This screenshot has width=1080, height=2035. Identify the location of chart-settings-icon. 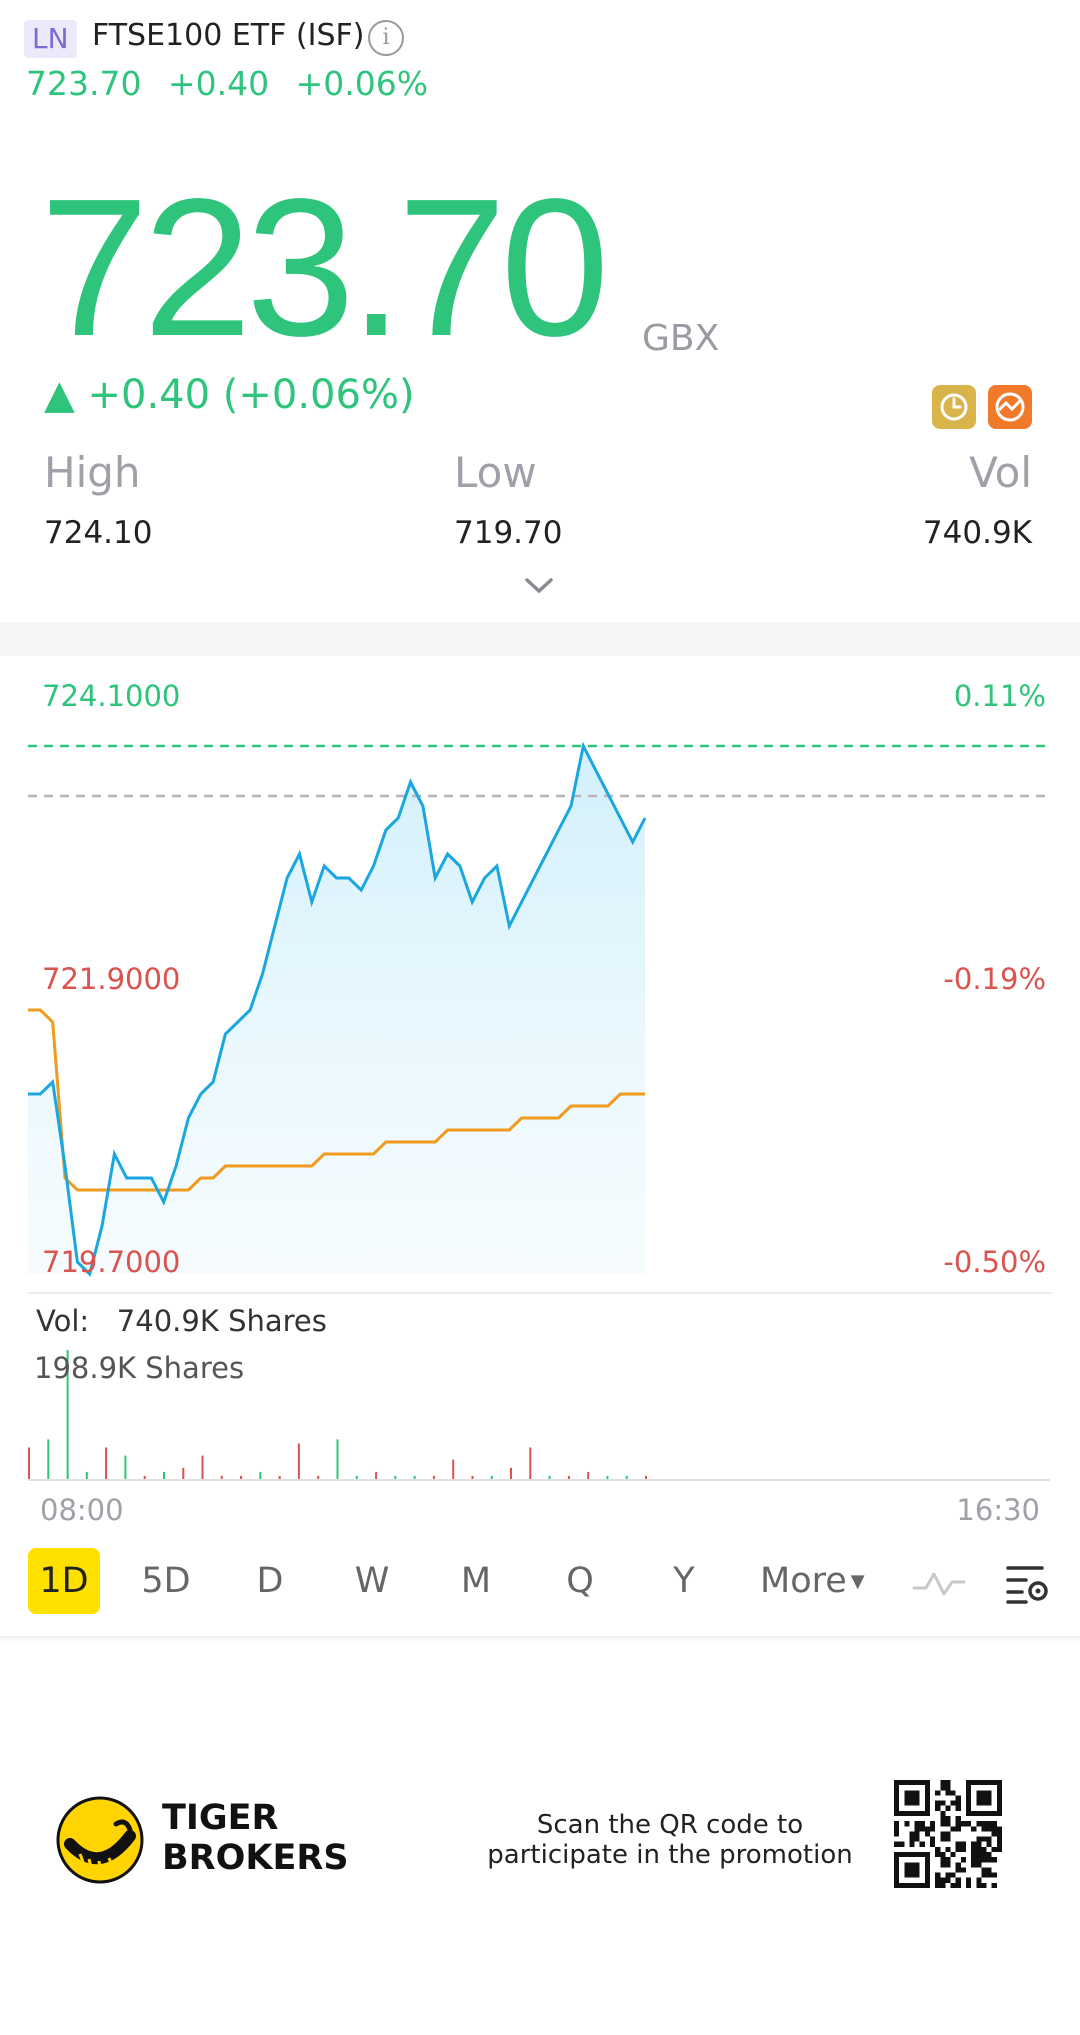
(1027, 1583).